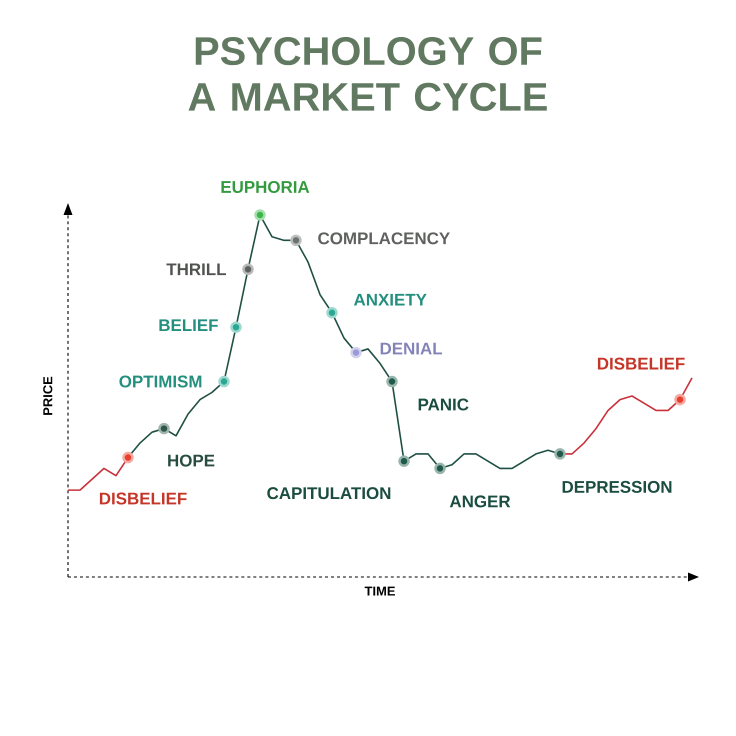 This screenshot has width=736, height=736. I want to click on annotation: COMPLACENCY, so click(384, 238).